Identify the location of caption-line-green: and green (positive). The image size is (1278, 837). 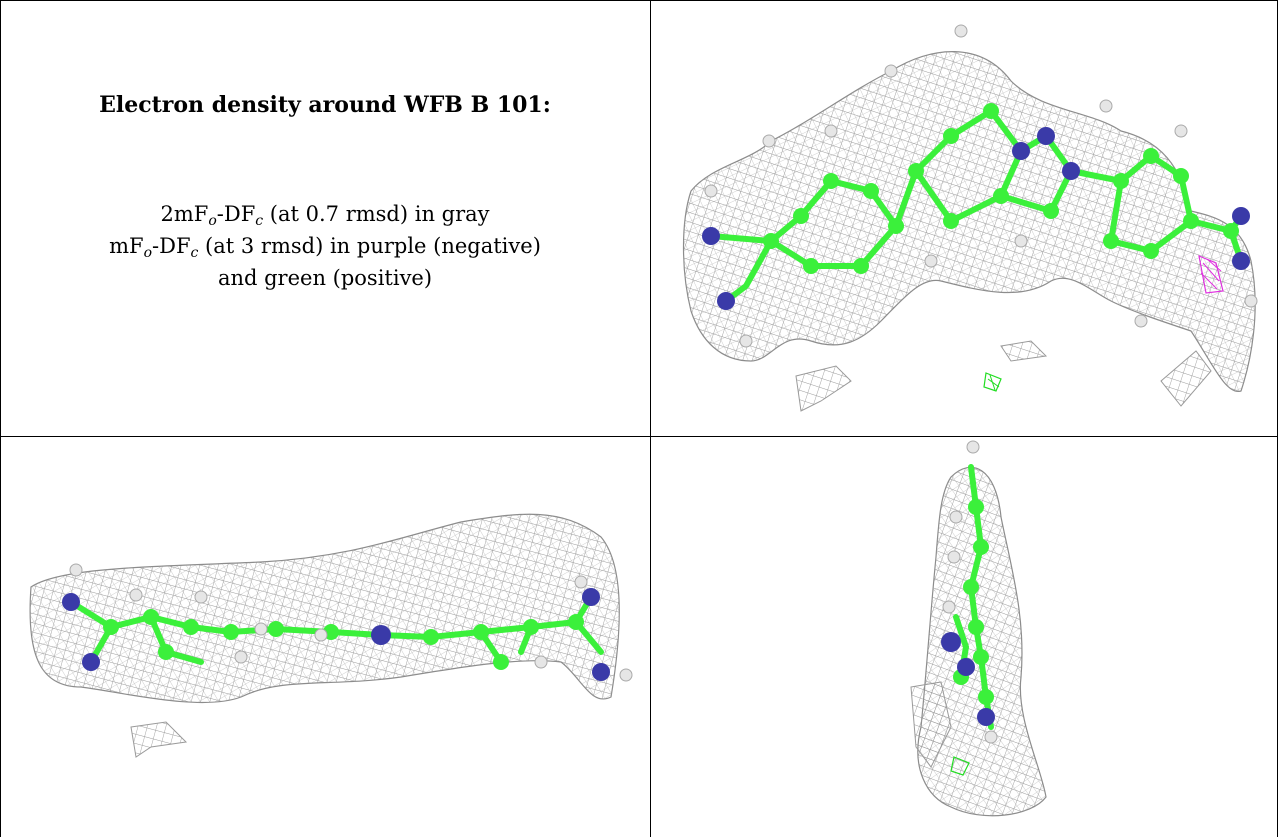
(325, 278).